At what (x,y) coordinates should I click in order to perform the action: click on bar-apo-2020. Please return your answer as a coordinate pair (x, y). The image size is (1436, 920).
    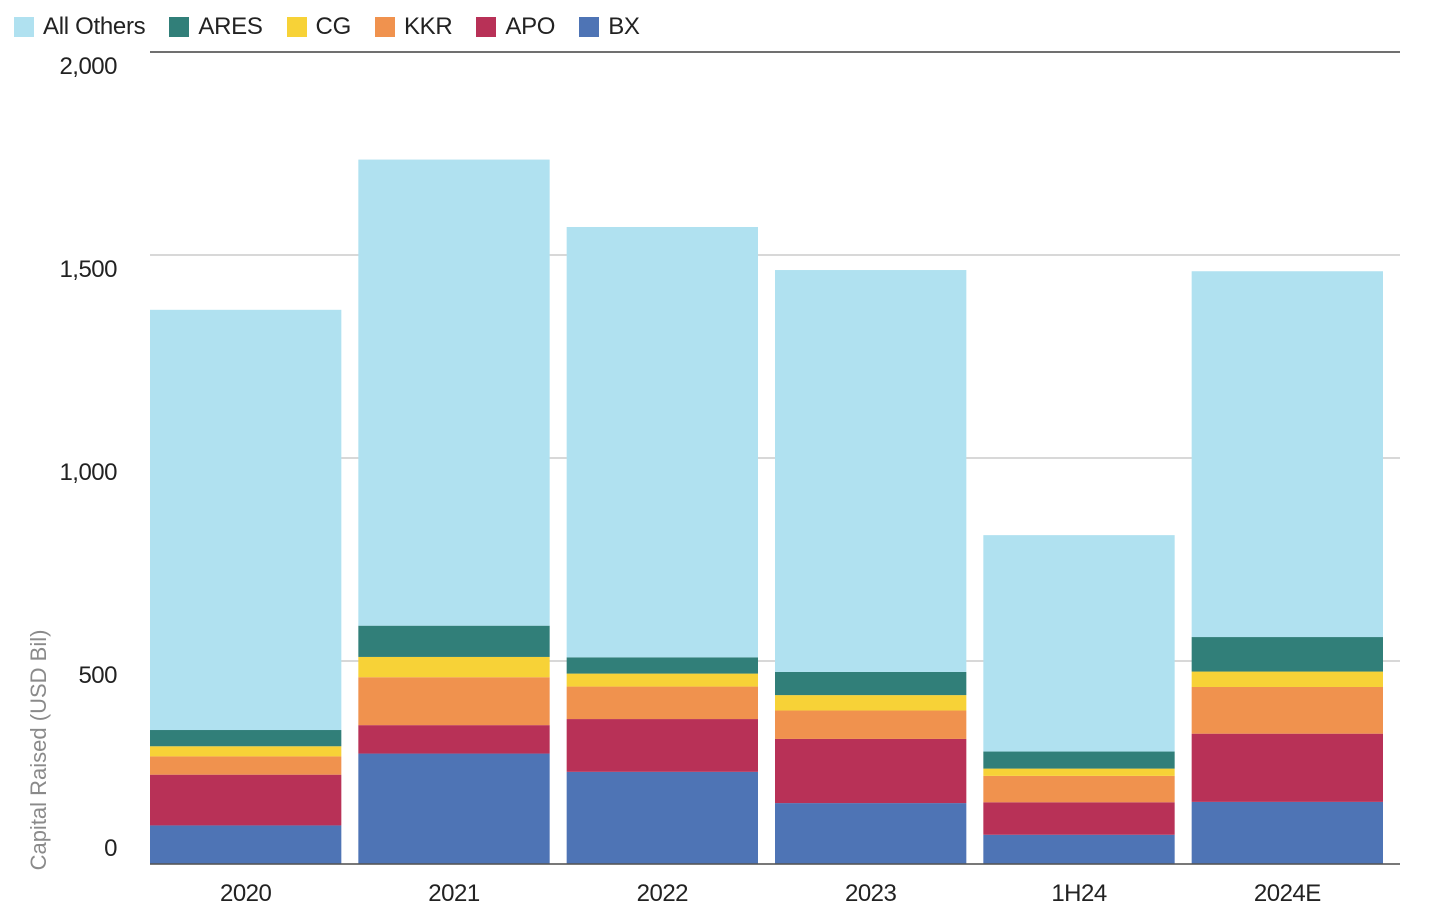
    Looking at the image, I should click on (246, 800).